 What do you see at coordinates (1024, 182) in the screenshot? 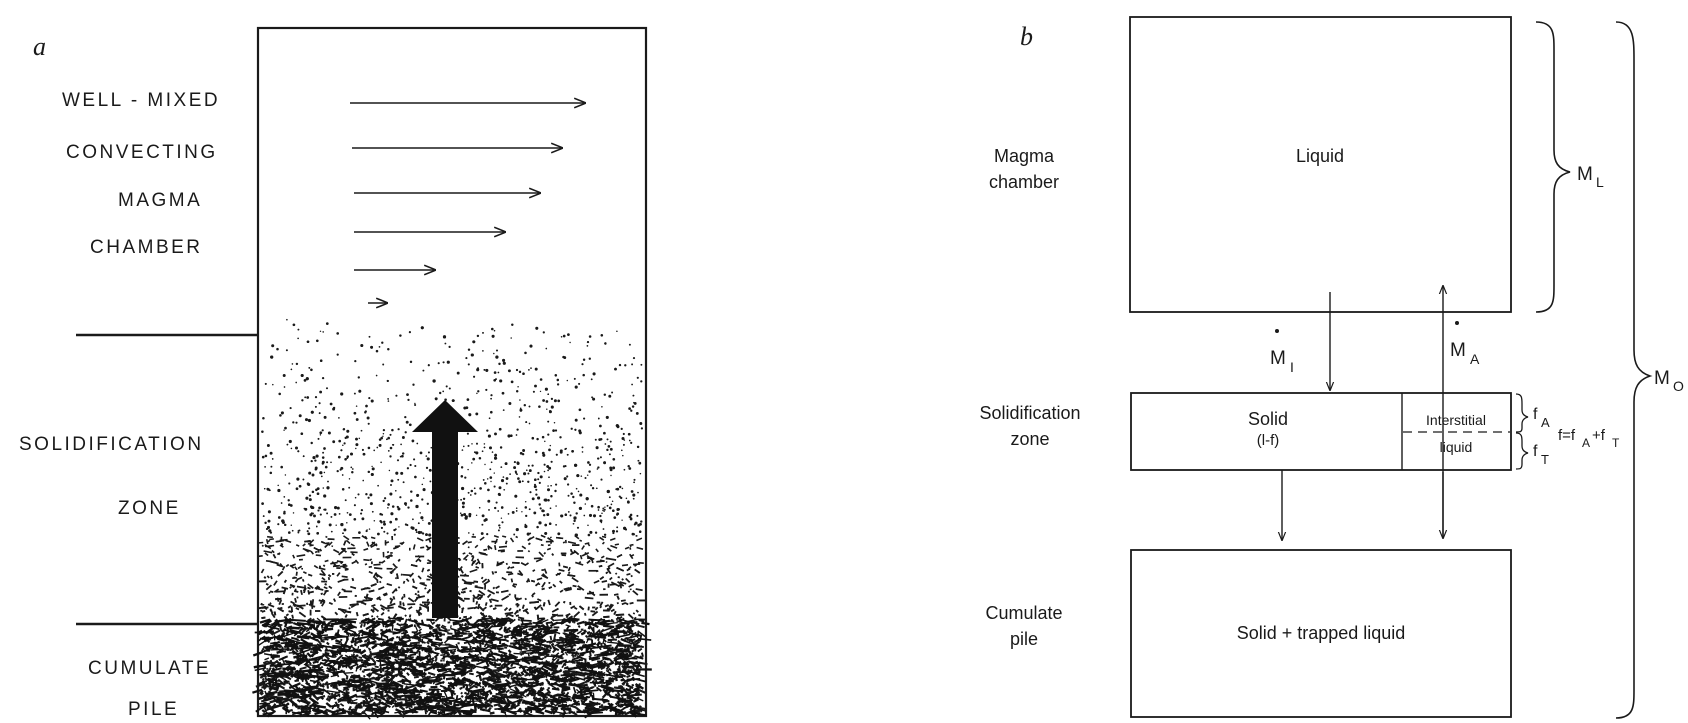
I see `label-magma-chamber-2: chamber` at bounding box center [1024, 182].